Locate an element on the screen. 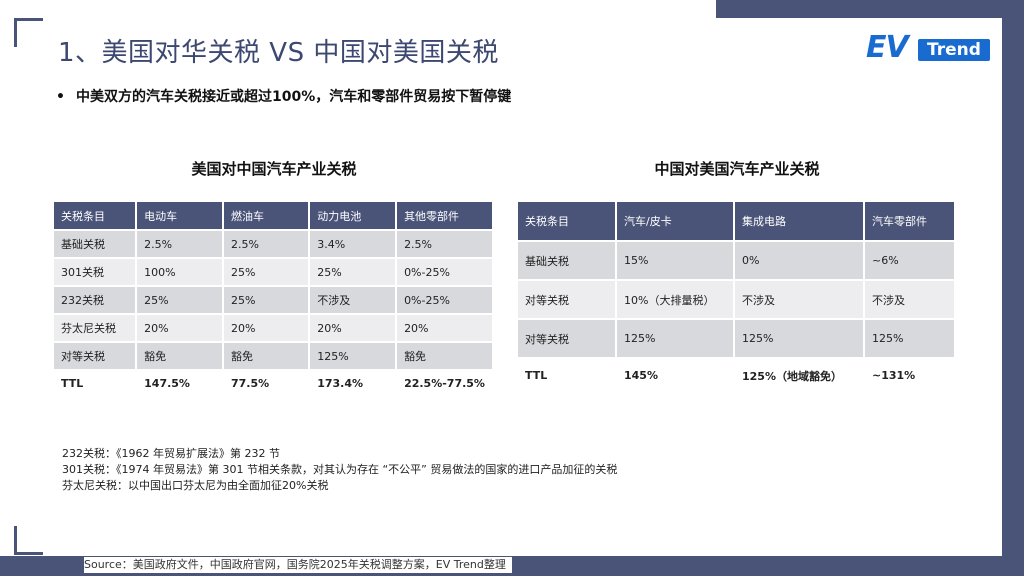 This screenshot has height=576, width=1024. logo-ev-text: EV is located at coordinates (887, 47).